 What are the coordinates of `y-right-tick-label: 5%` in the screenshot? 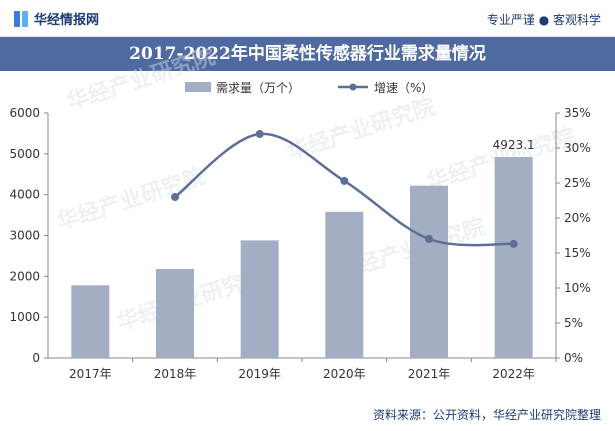 It's located at (573, 323).